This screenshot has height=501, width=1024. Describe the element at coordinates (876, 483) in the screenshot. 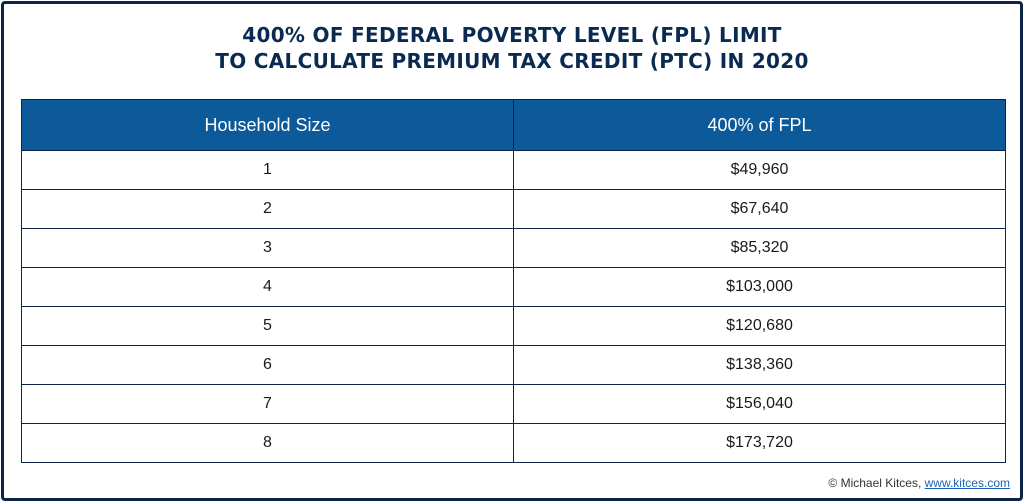

I see `credit-text: © Michael Kitces,` at that location.